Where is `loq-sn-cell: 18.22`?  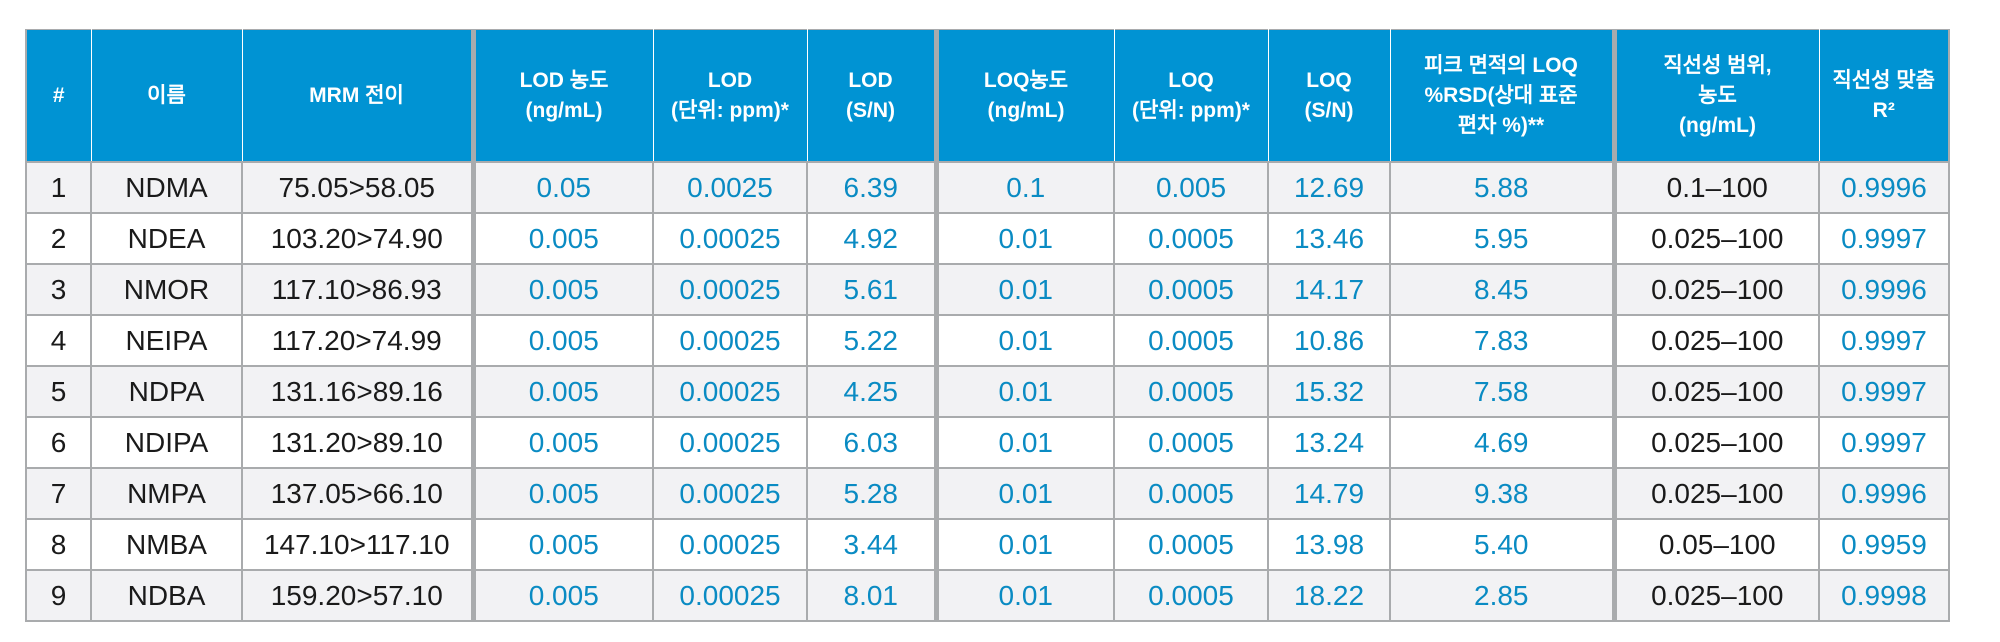
loq-sn-cell: 18.22 is located at coordinates (1329, 595).